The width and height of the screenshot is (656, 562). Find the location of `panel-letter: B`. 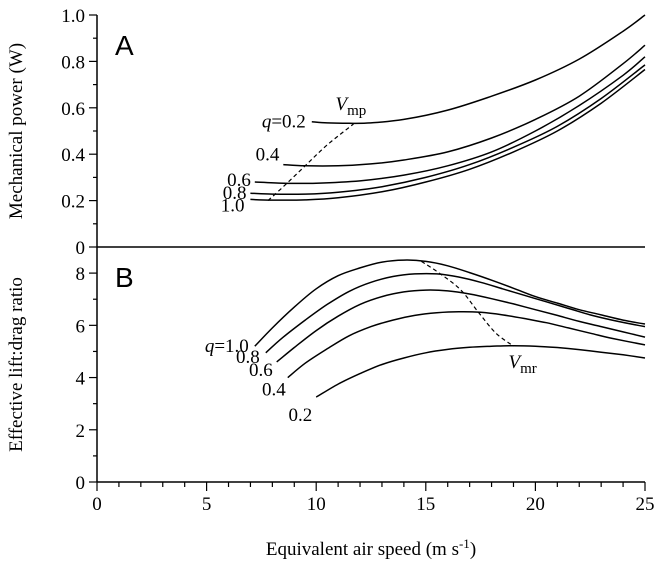

panel-letter: B is located at coordinates (124, 277).